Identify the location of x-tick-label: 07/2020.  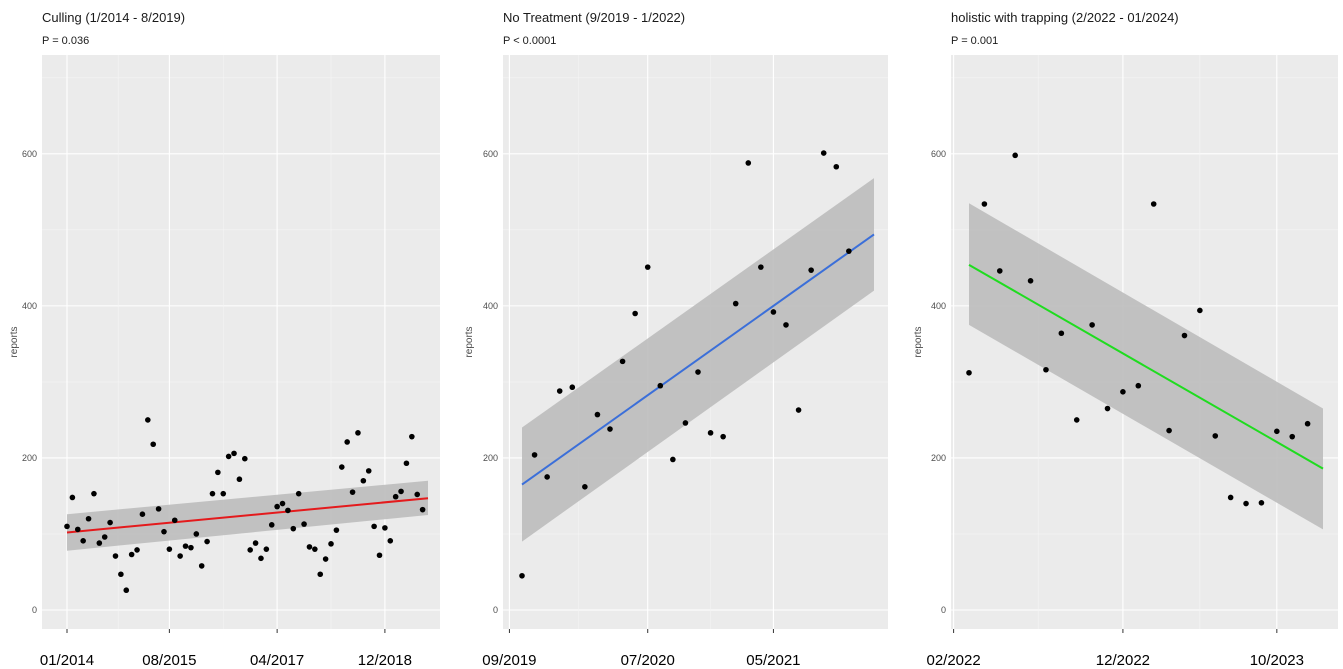
(648, 660).